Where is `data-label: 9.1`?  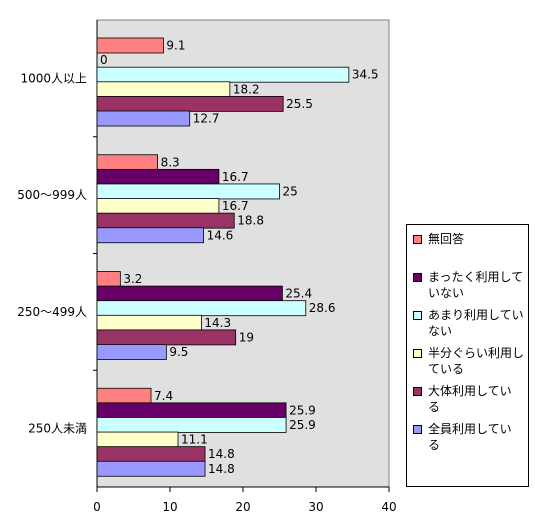 data-label: 9.1 is located at coordinates (175, 46).